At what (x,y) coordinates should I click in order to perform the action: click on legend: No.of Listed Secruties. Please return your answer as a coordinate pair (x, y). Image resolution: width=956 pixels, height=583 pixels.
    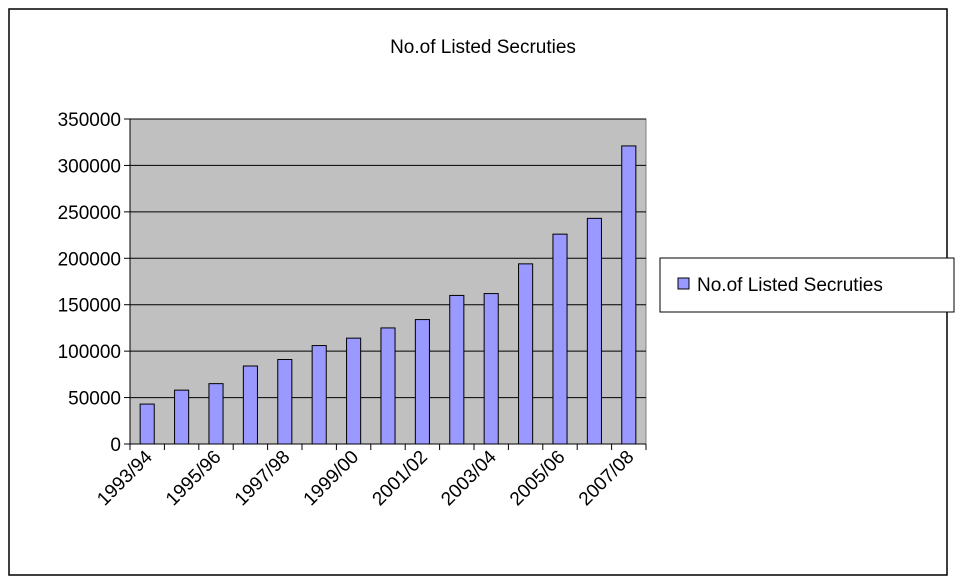
    Looking at the image, I should click on (807, 285).